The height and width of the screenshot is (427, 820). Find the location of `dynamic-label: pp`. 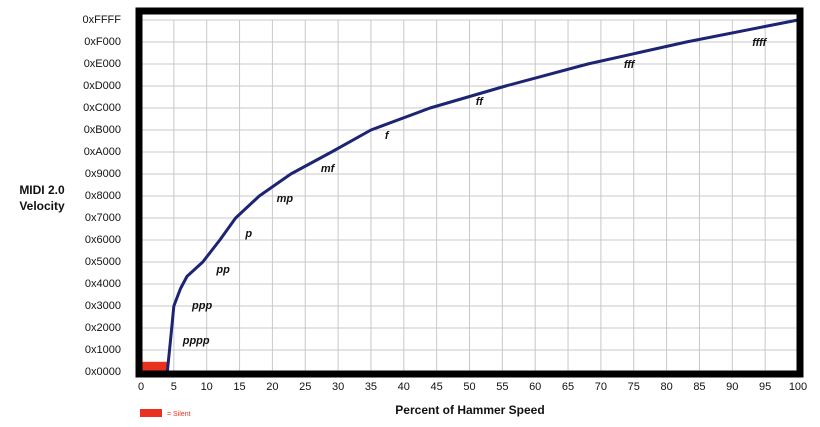

dynamic-label: pp is located at coordinates (222, 270).